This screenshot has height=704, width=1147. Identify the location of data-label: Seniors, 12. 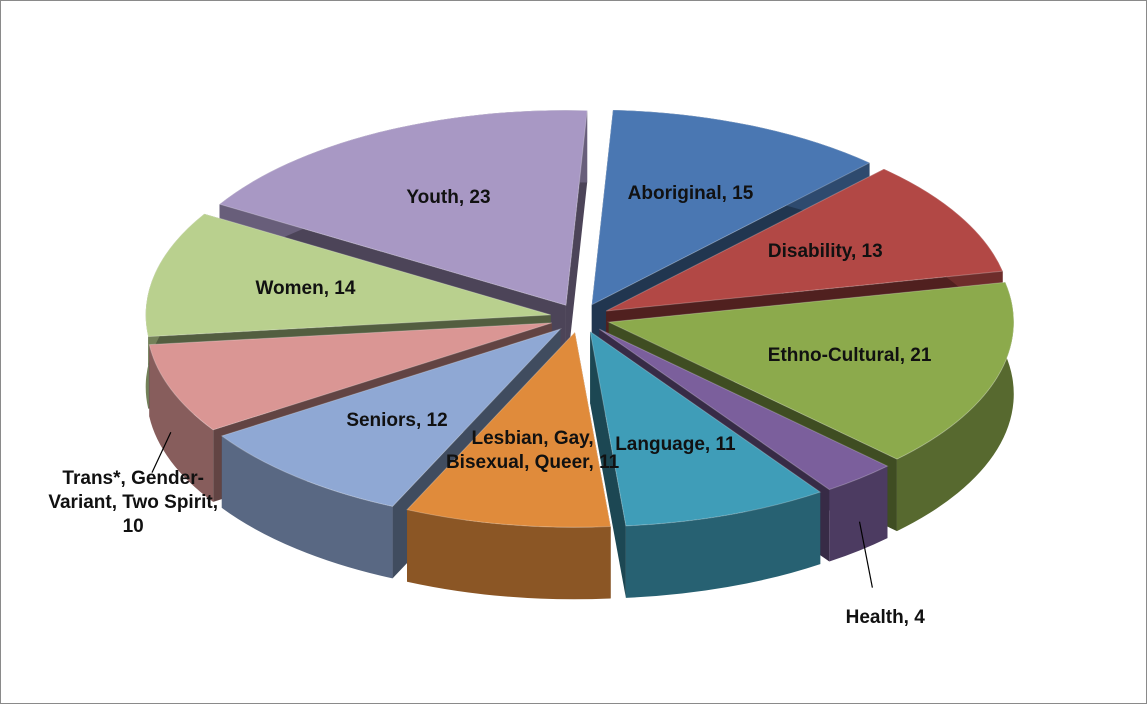
(397, 420).